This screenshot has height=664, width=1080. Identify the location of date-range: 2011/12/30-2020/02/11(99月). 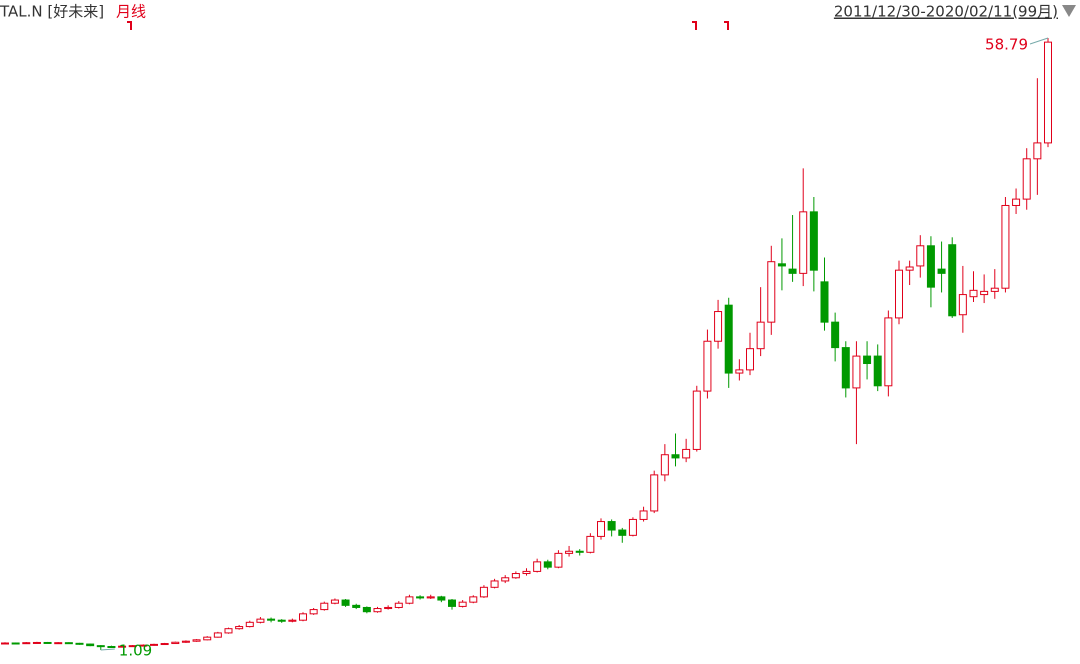
(946, 12).